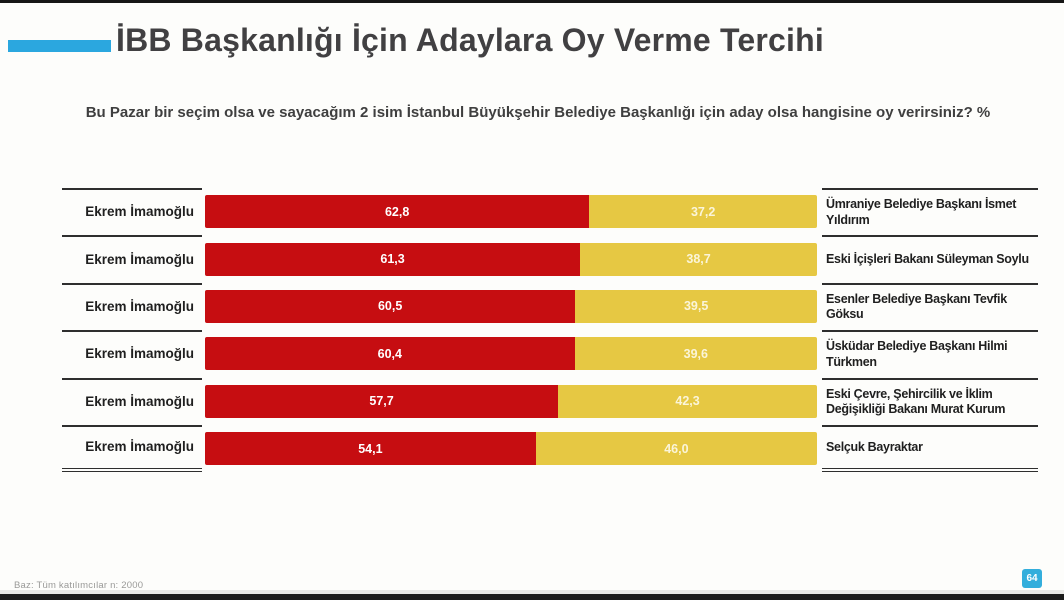  I want to click on bar-row: 54,1 46,0, so click(512, 448).